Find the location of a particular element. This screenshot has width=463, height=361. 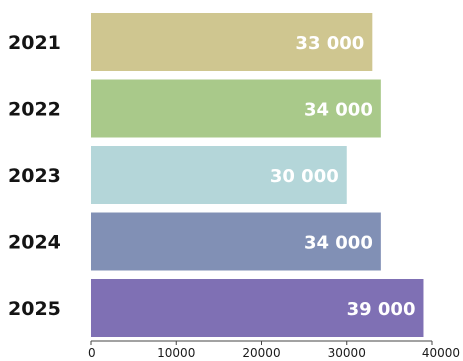

bar-2024 is located at coordinates (236, 241).